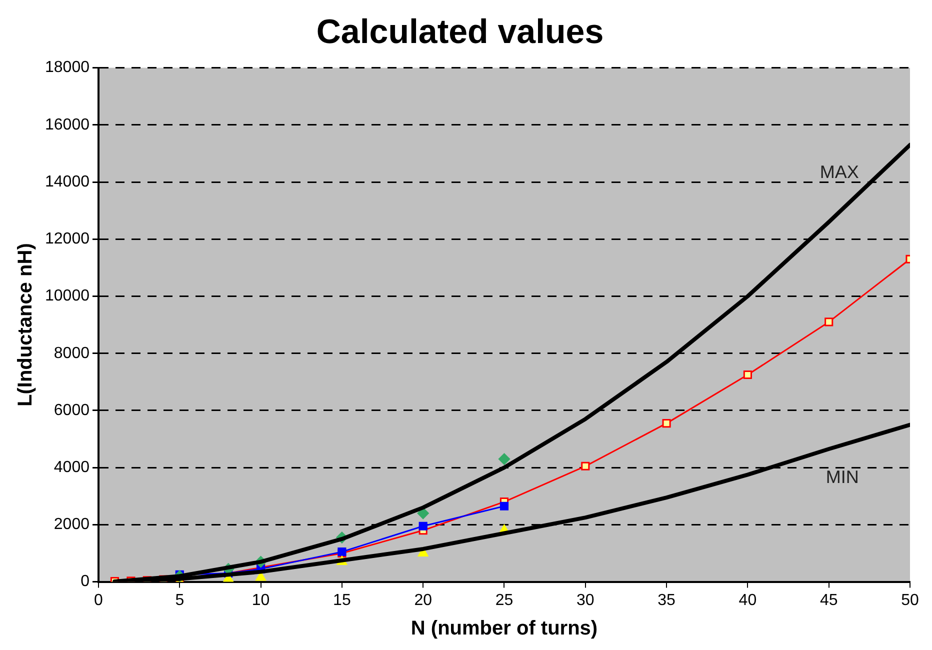 The image size is (932, 650). I want to click on y-tick-label: 0, so click(85, 581).